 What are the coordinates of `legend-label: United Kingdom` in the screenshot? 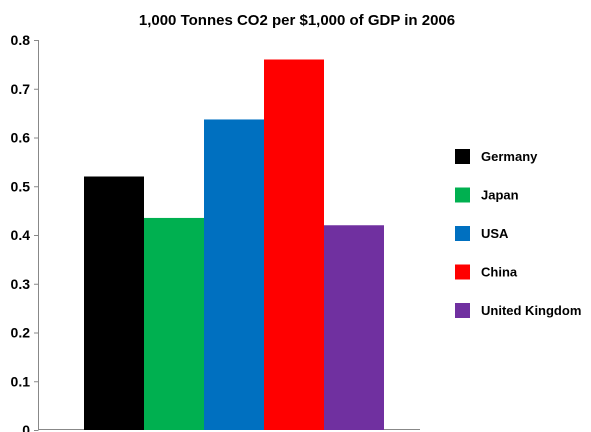 It's located at (531, 310).